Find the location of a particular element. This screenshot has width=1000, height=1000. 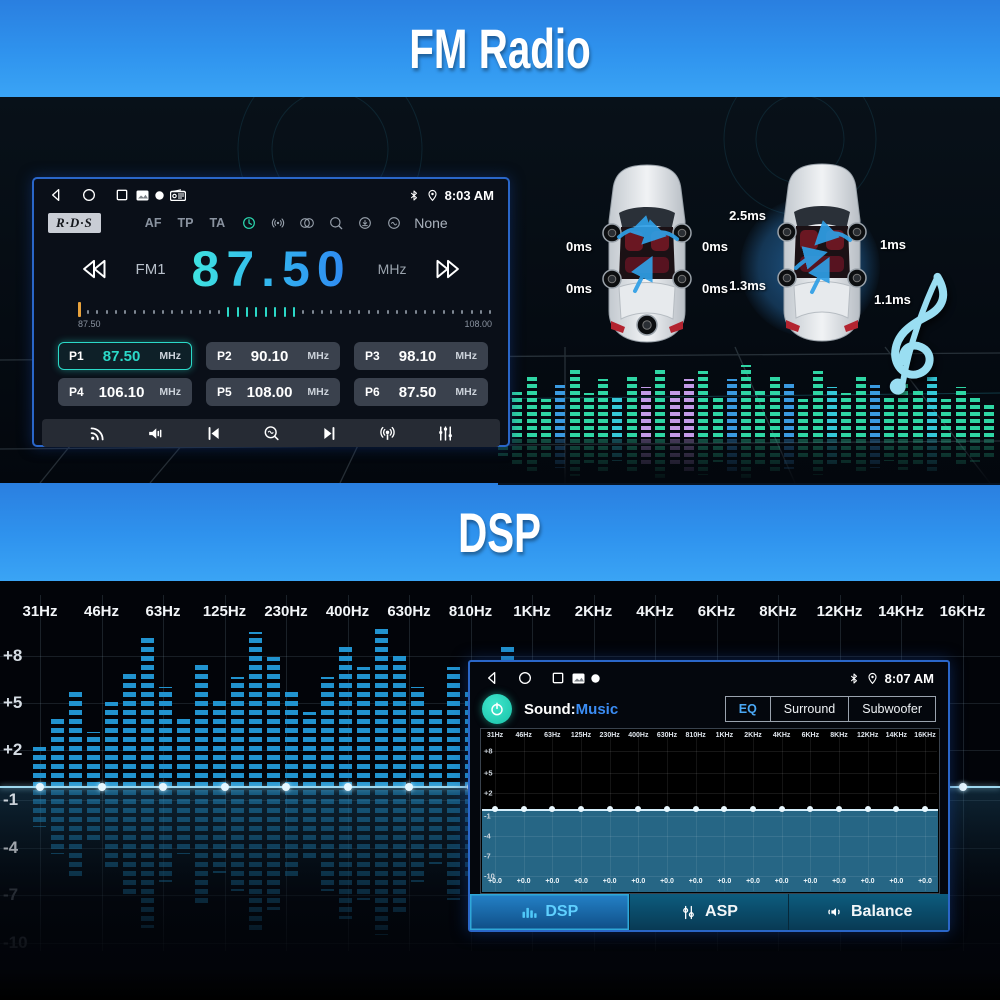

preset-button-p4: P4 106.10 MHz is located at coordinates (125, 392).